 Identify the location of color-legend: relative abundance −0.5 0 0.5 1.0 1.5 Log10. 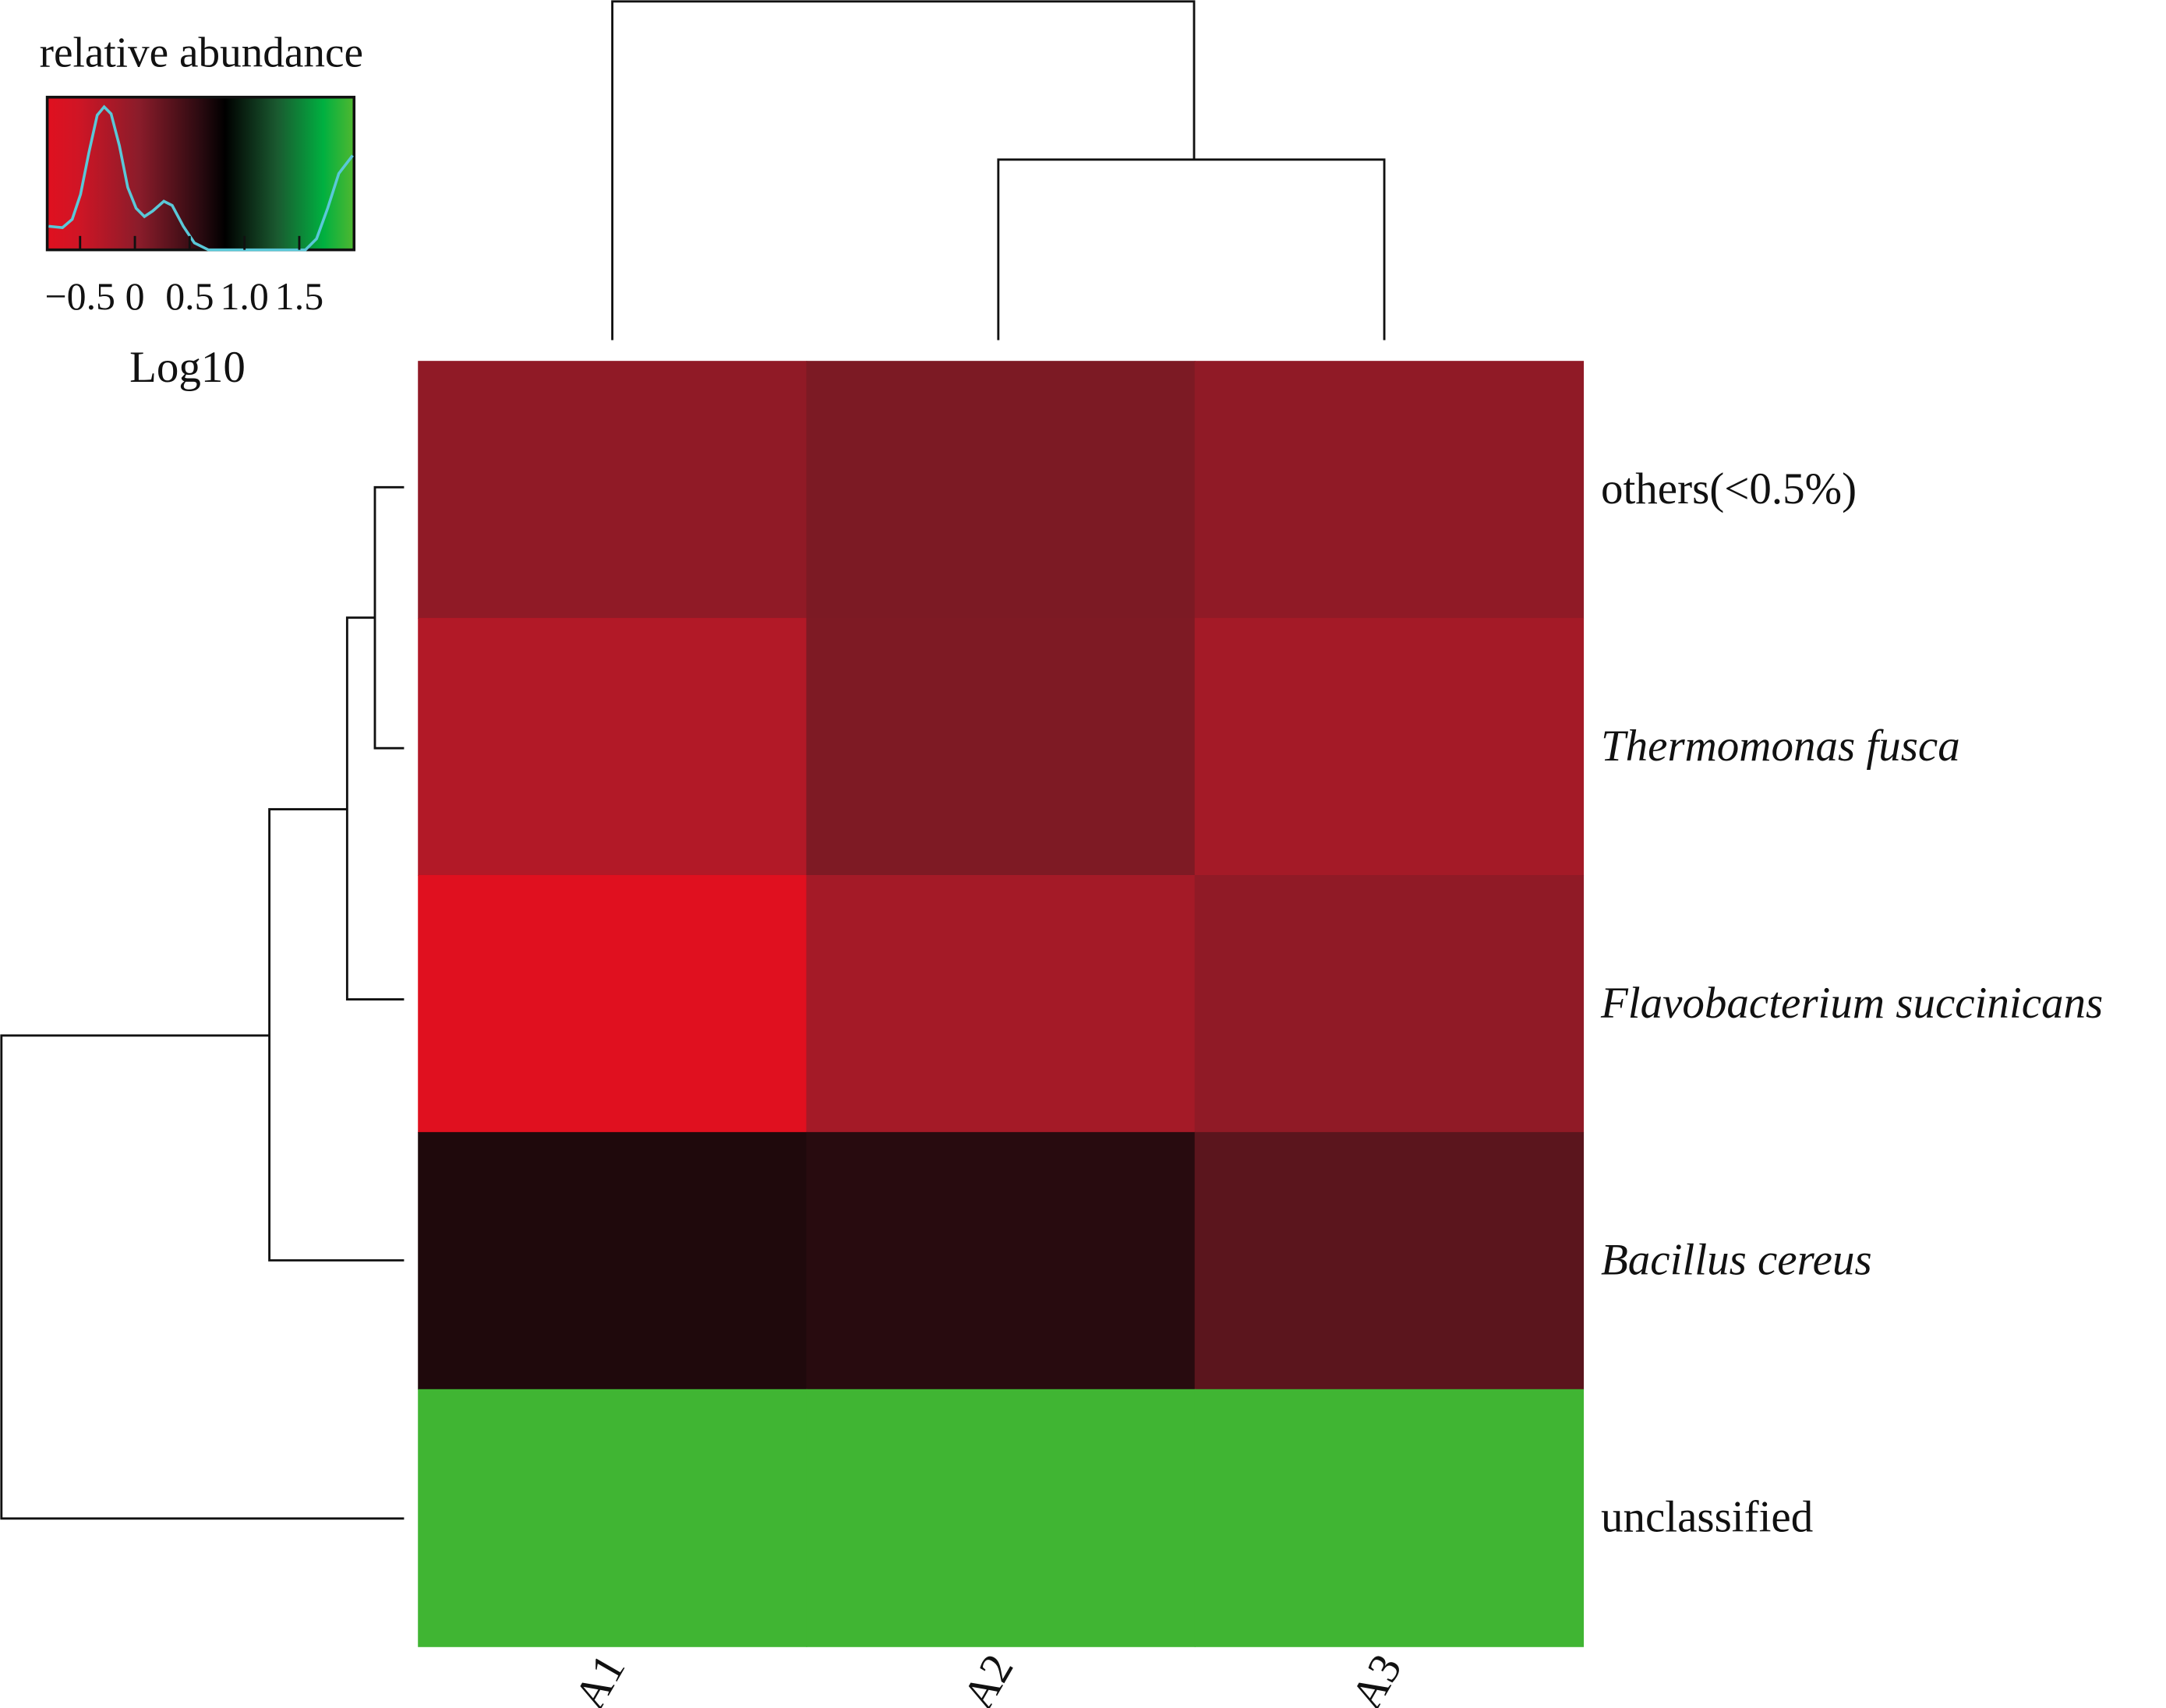
(202, 210).